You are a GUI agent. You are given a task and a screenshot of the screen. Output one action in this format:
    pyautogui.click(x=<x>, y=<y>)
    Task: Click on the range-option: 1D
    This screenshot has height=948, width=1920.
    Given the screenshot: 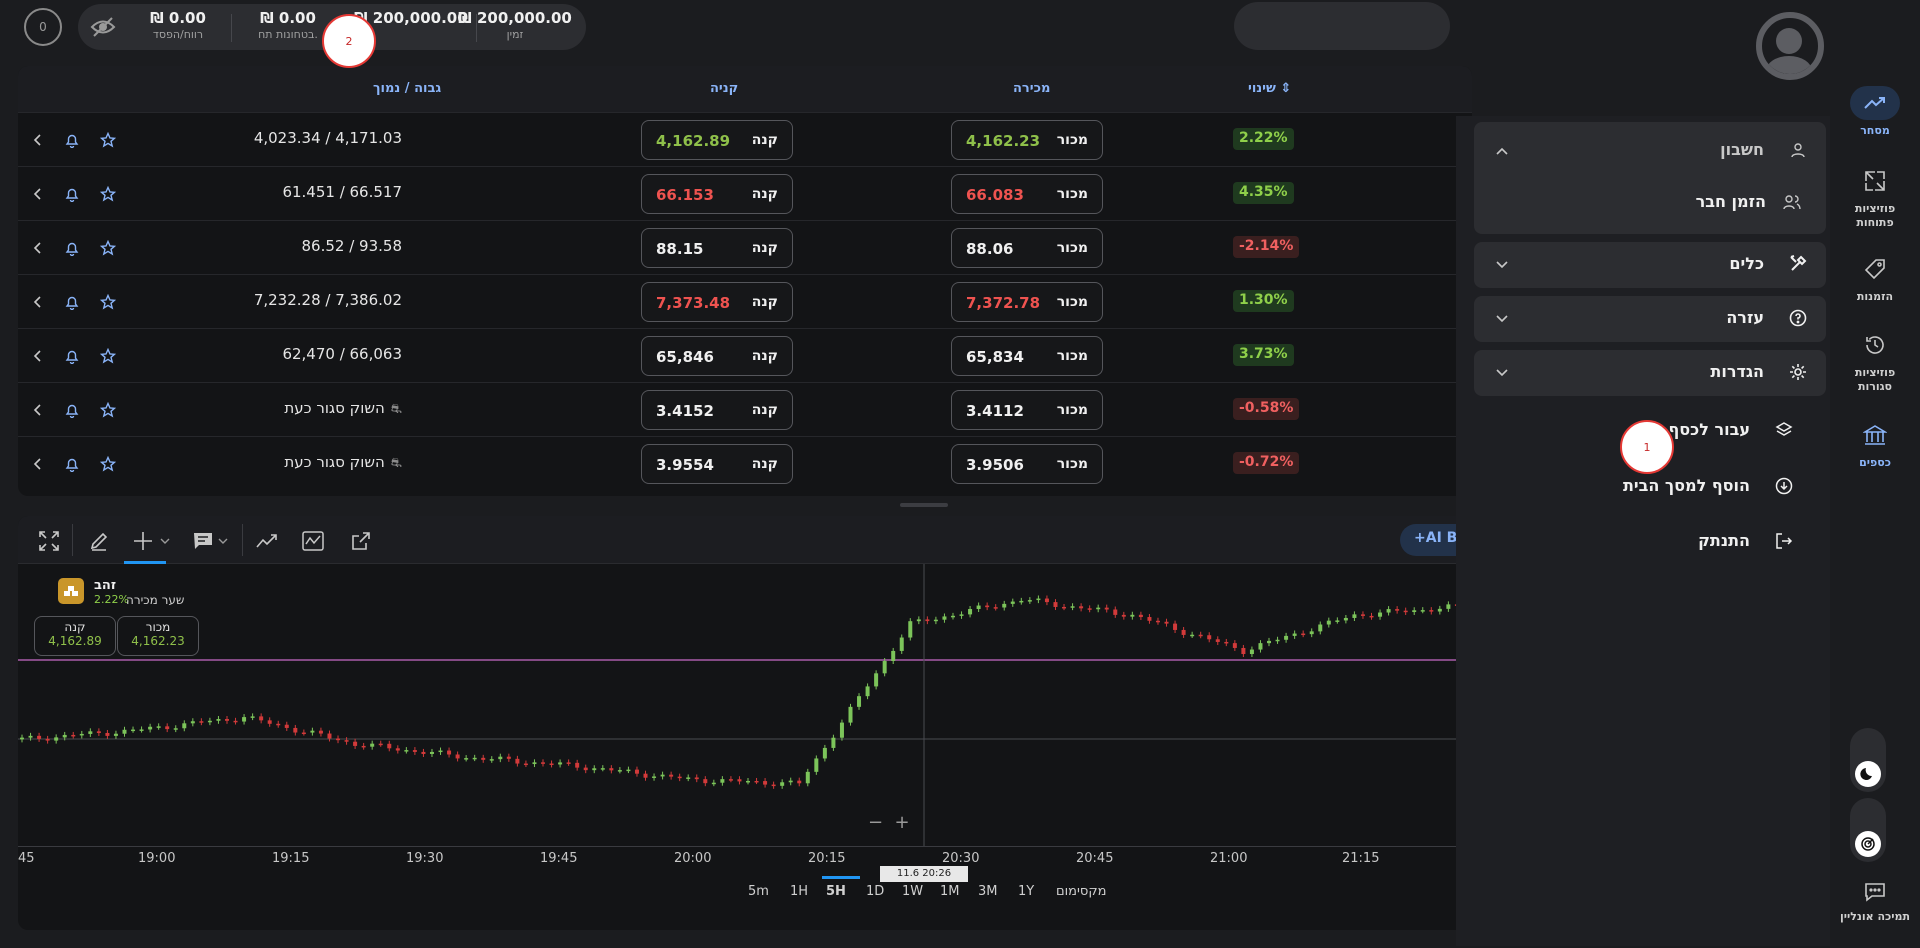 What is the action you would take?
    pyautogui.click(x=875, y=891)
    